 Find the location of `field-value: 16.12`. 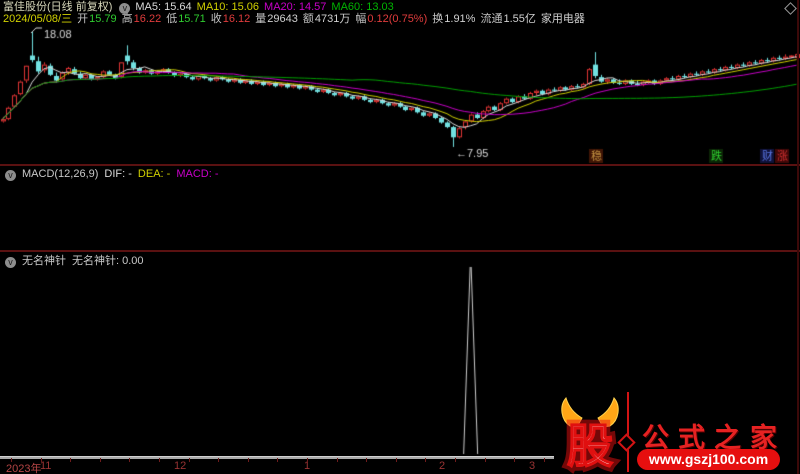

field-value: 16.12 is located at coordinates (236, 19).